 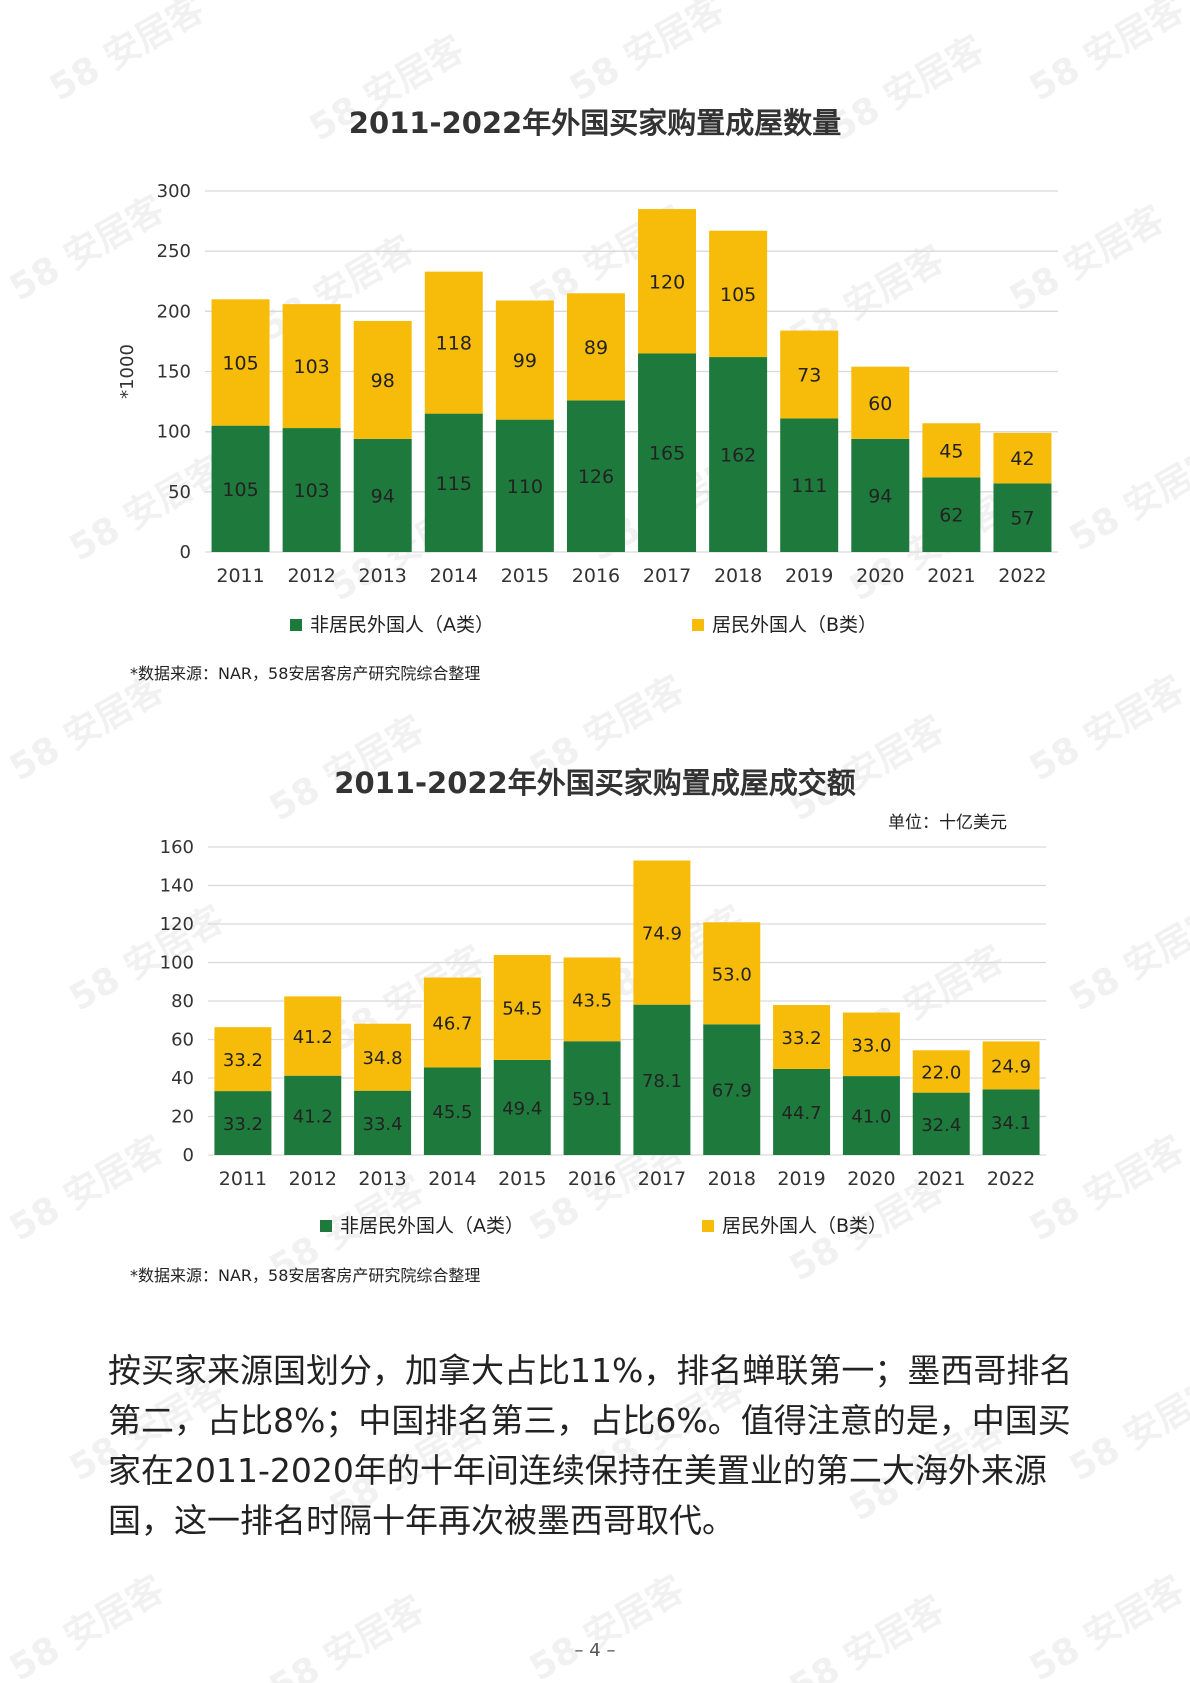 I want to click on legend-label: 居民外国人（B类）, so click(x=794, y=625).